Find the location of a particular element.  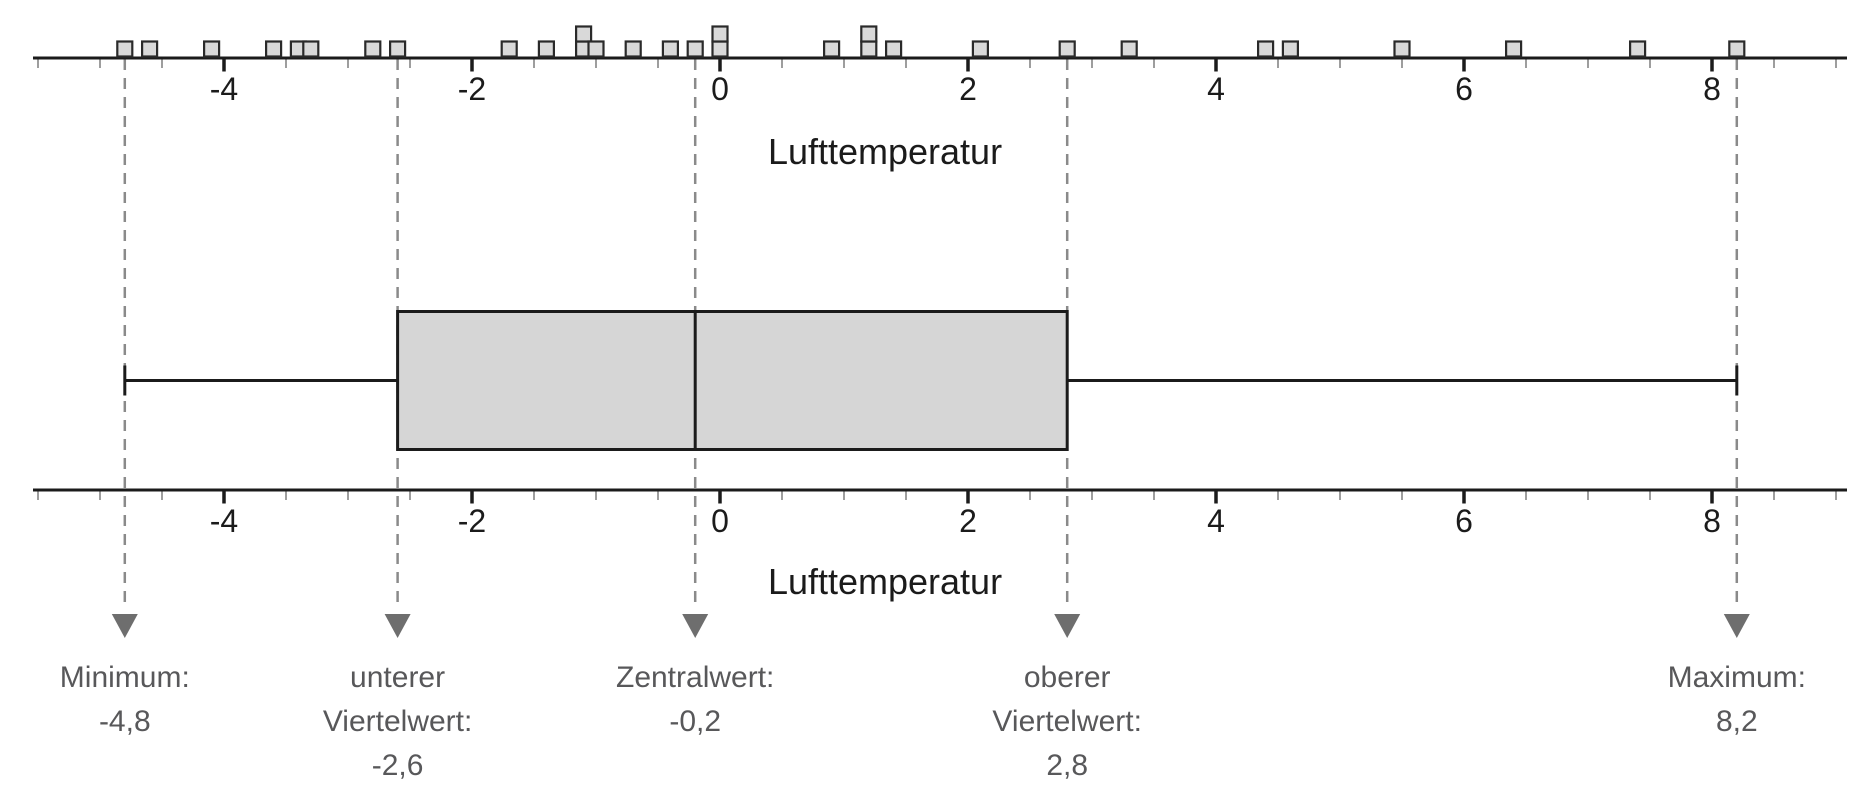

tick-label-bottom: -2 is located at coordinates (472, 521).